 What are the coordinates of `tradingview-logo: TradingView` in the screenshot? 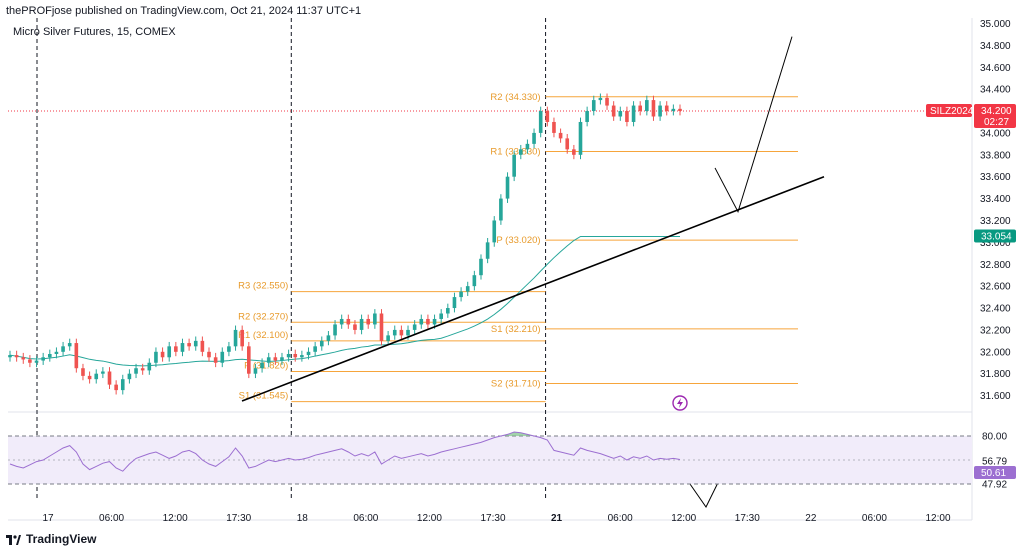 It's located at (51, 539).